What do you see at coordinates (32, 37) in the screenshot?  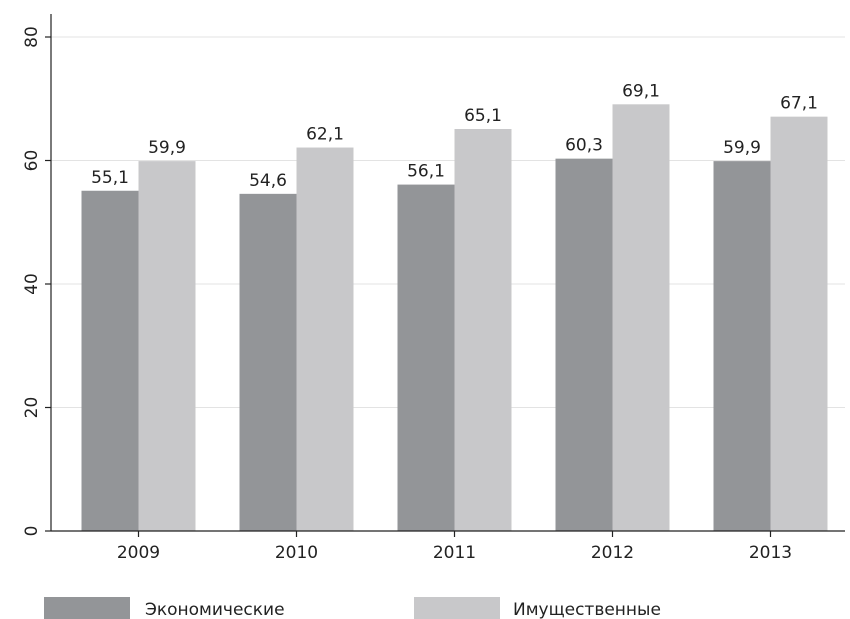 I see `y-tick-label: 80` at bounding box center [32, 37].